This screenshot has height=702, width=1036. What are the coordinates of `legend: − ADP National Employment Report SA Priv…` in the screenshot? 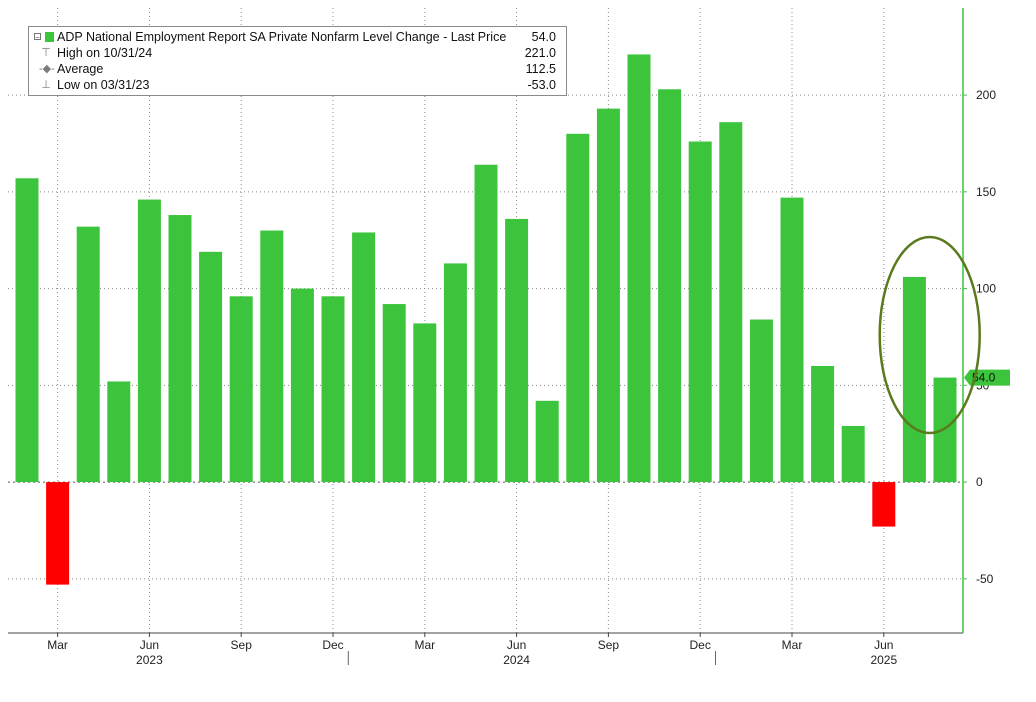 It's located at (297, 61).